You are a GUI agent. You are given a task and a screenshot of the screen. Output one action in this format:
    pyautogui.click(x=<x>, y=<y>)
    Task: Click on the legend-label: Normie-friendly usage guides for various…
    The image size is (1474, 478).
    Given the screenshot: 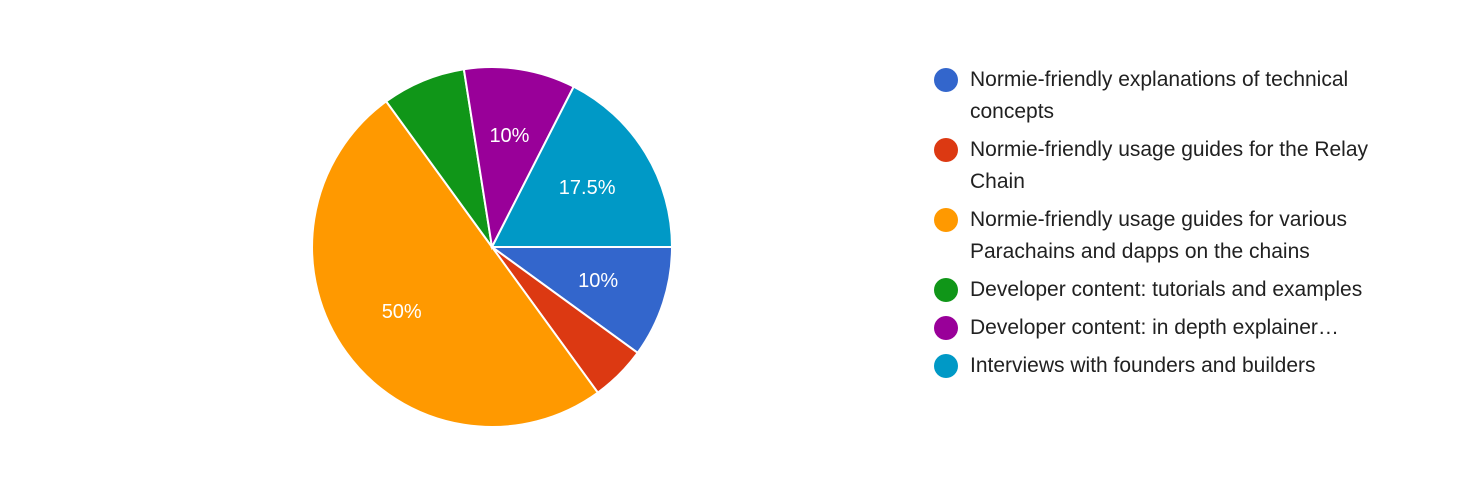 What is the action you would take?
    pyautogui.click(x=1159, y=235)
    